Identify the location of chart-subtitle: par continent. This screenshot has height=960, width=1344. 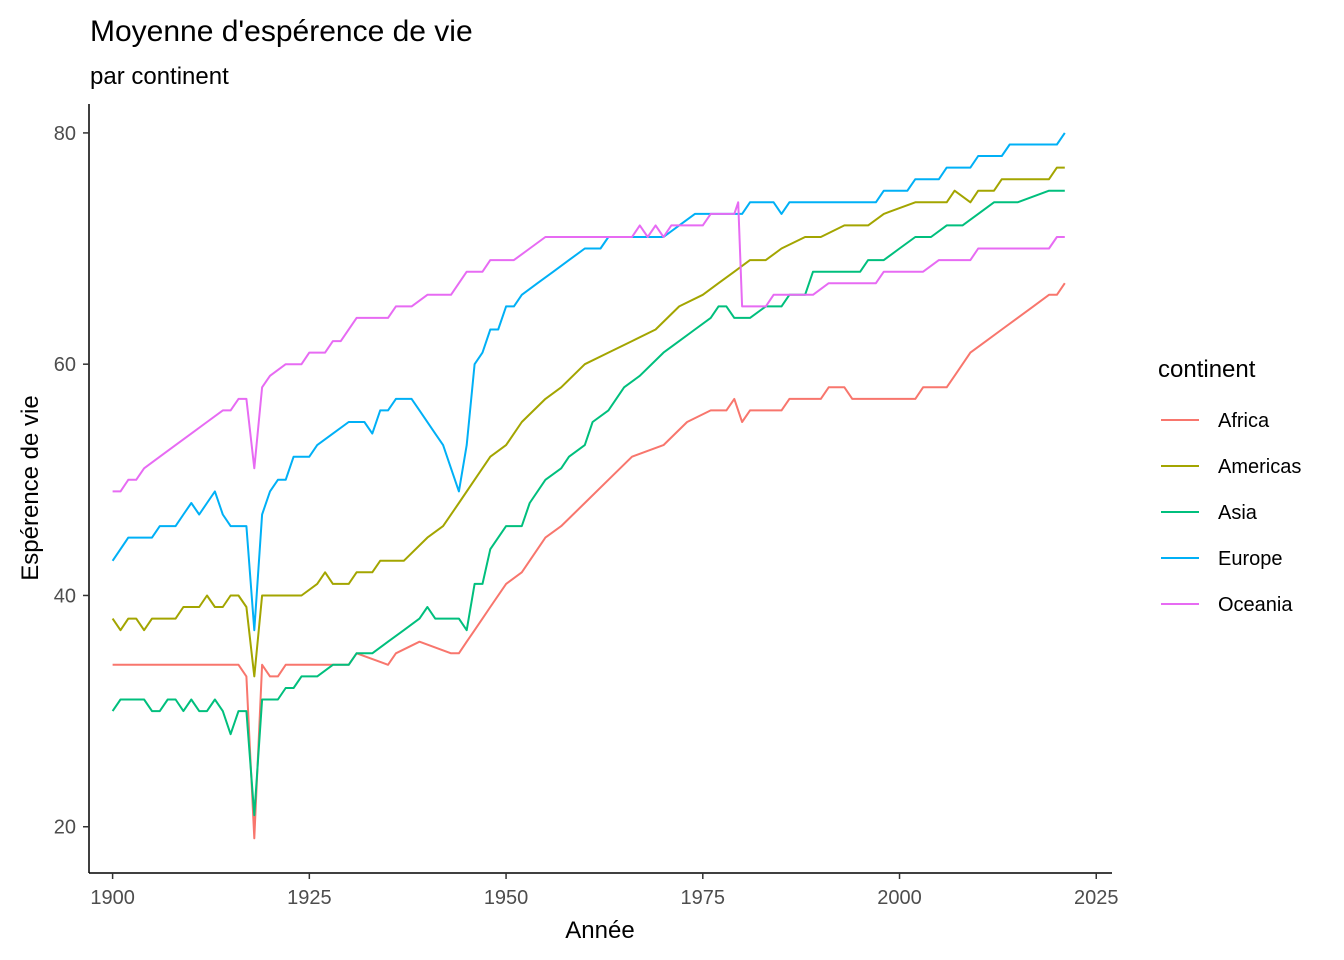
(159, 76).